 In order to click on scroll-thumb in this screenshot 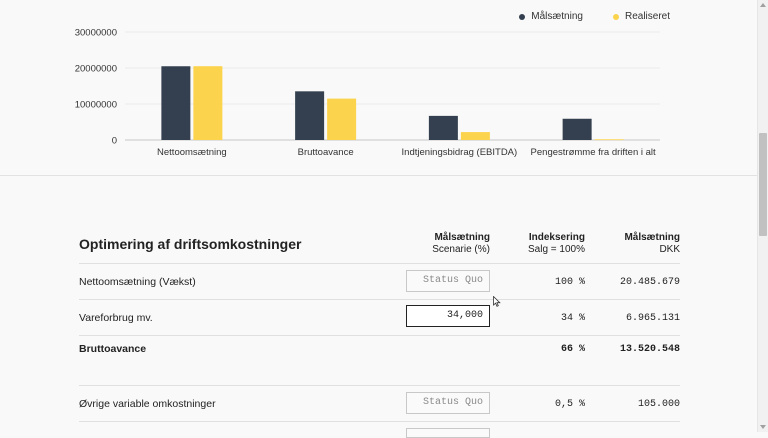, I will do `click(763, 184)`.